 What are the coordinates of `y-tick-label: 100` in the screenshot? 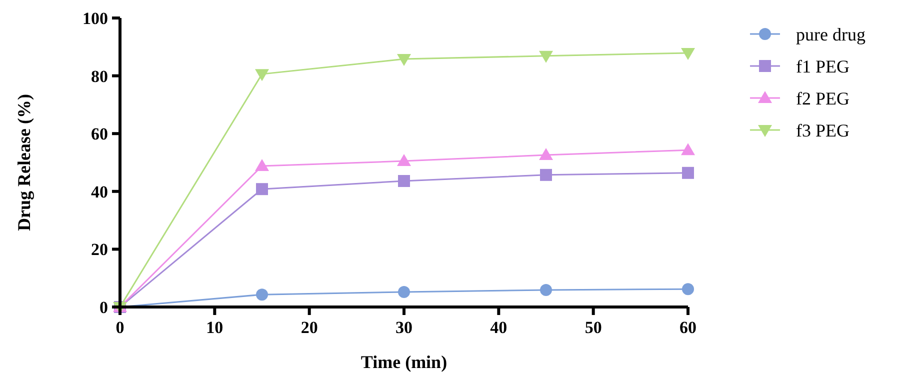 It's located at (95, 18).